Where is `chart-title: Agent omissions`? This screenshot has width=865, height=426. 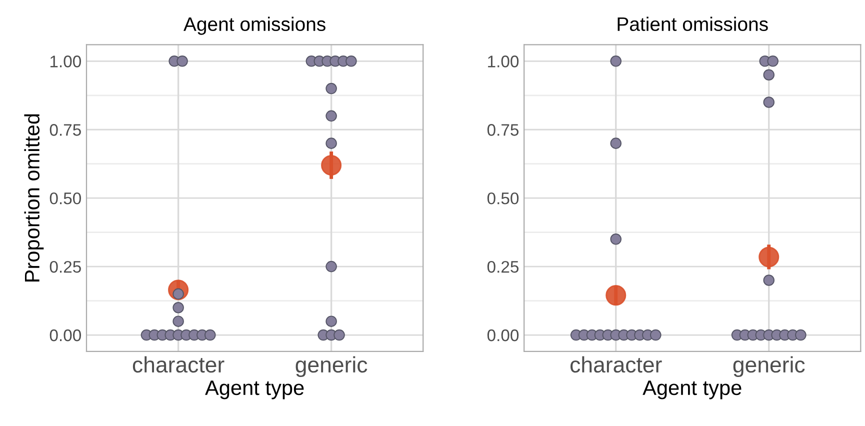
chart-title: Agent omissions is located at coordinates (255, 25).